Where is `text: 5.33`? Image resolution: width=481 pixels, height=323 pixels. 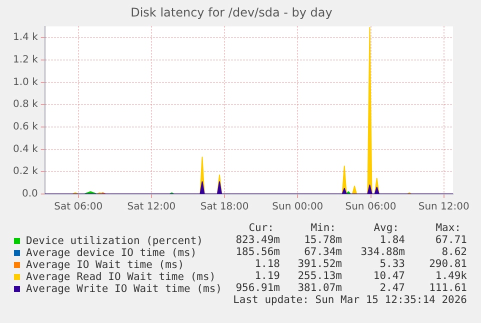 text: 5.33 is located at coordinates (392, 264).